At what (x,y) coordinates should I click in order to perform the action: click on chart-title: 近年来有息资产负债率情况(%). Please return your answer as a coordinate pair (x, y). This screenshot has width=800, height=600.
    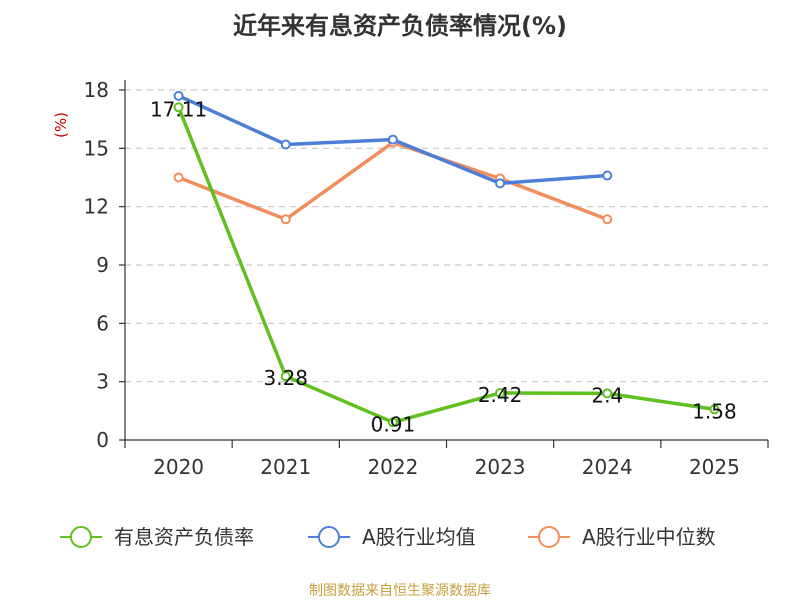
    Looking at the image, I should click on (400, 26).